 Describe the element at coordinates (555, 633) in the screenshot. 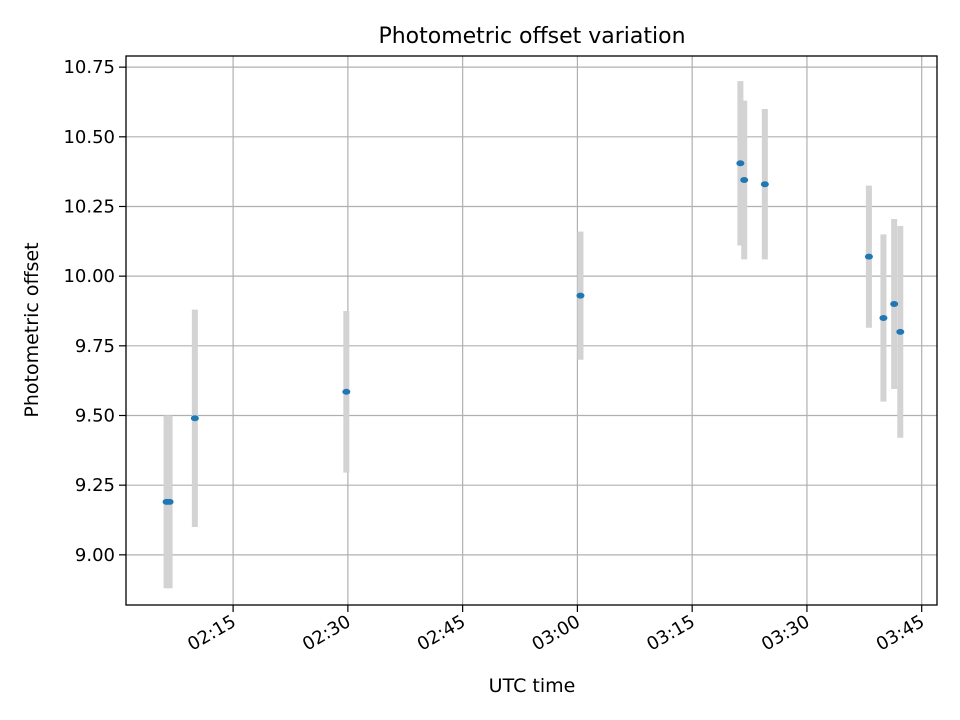

I see `x-tick-label: 03:00` at that location.